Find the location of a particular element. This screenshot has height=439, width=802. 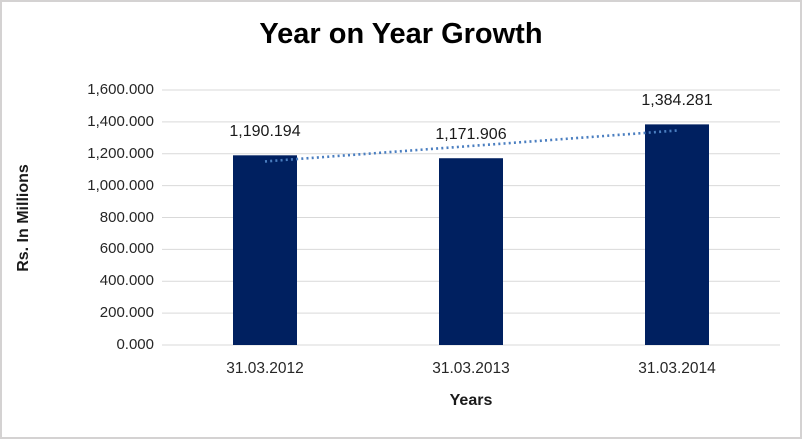

y-axis-tick-label: 1,400.000 is located at coordinates (120, 121).